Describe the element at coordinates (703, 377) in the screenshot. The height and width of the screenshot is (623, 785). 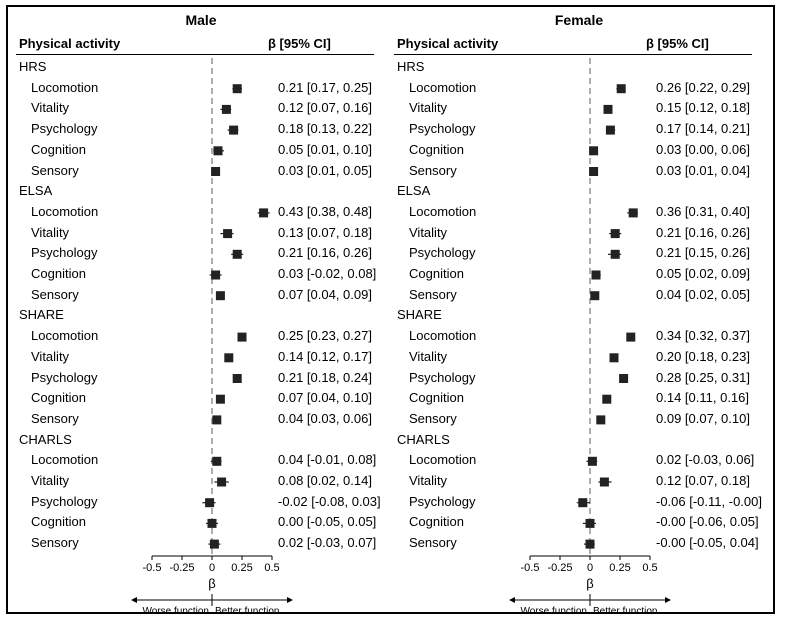
I see `row-estimate-text: 0.28 [0.25, 0.31]` at that location.